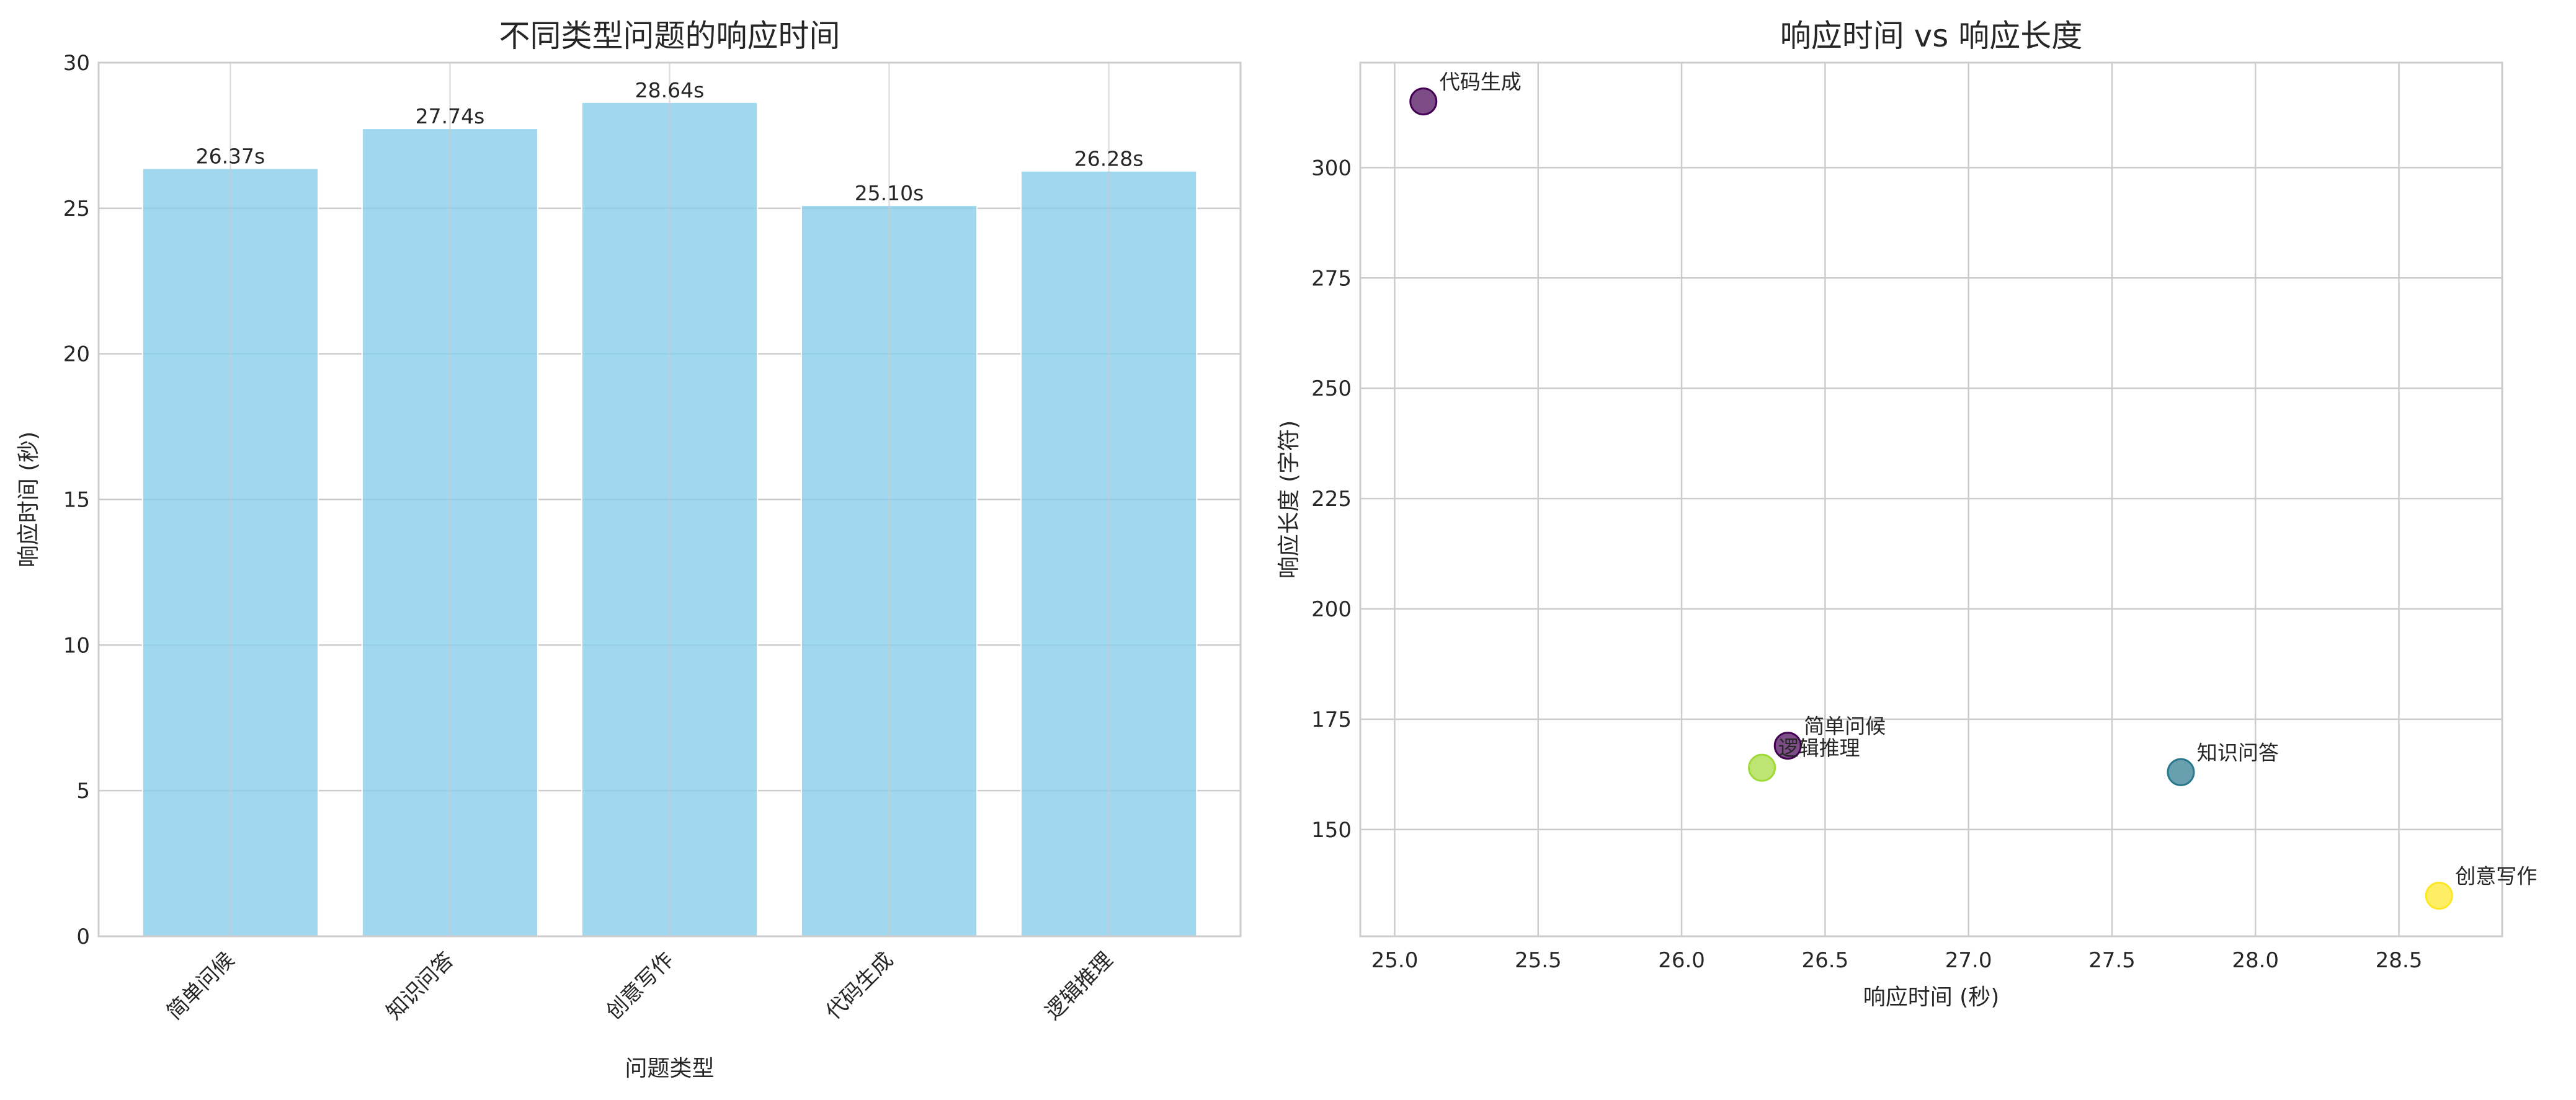 The height and width of the screenshot is (1100, 2576). What do you see at coordinates (83, 791) in the screenshot?
I see `y-tick-label: 5` at bounding box center [83, 791].